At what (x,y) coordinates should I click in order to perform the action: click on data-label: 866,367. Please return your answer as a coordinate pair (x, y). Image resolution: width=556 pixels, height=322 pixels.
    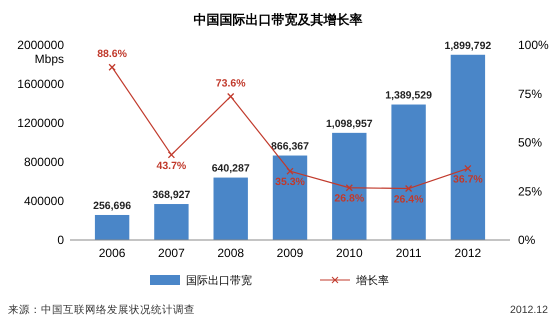
    Looking at the image, I should click on (290, 146).